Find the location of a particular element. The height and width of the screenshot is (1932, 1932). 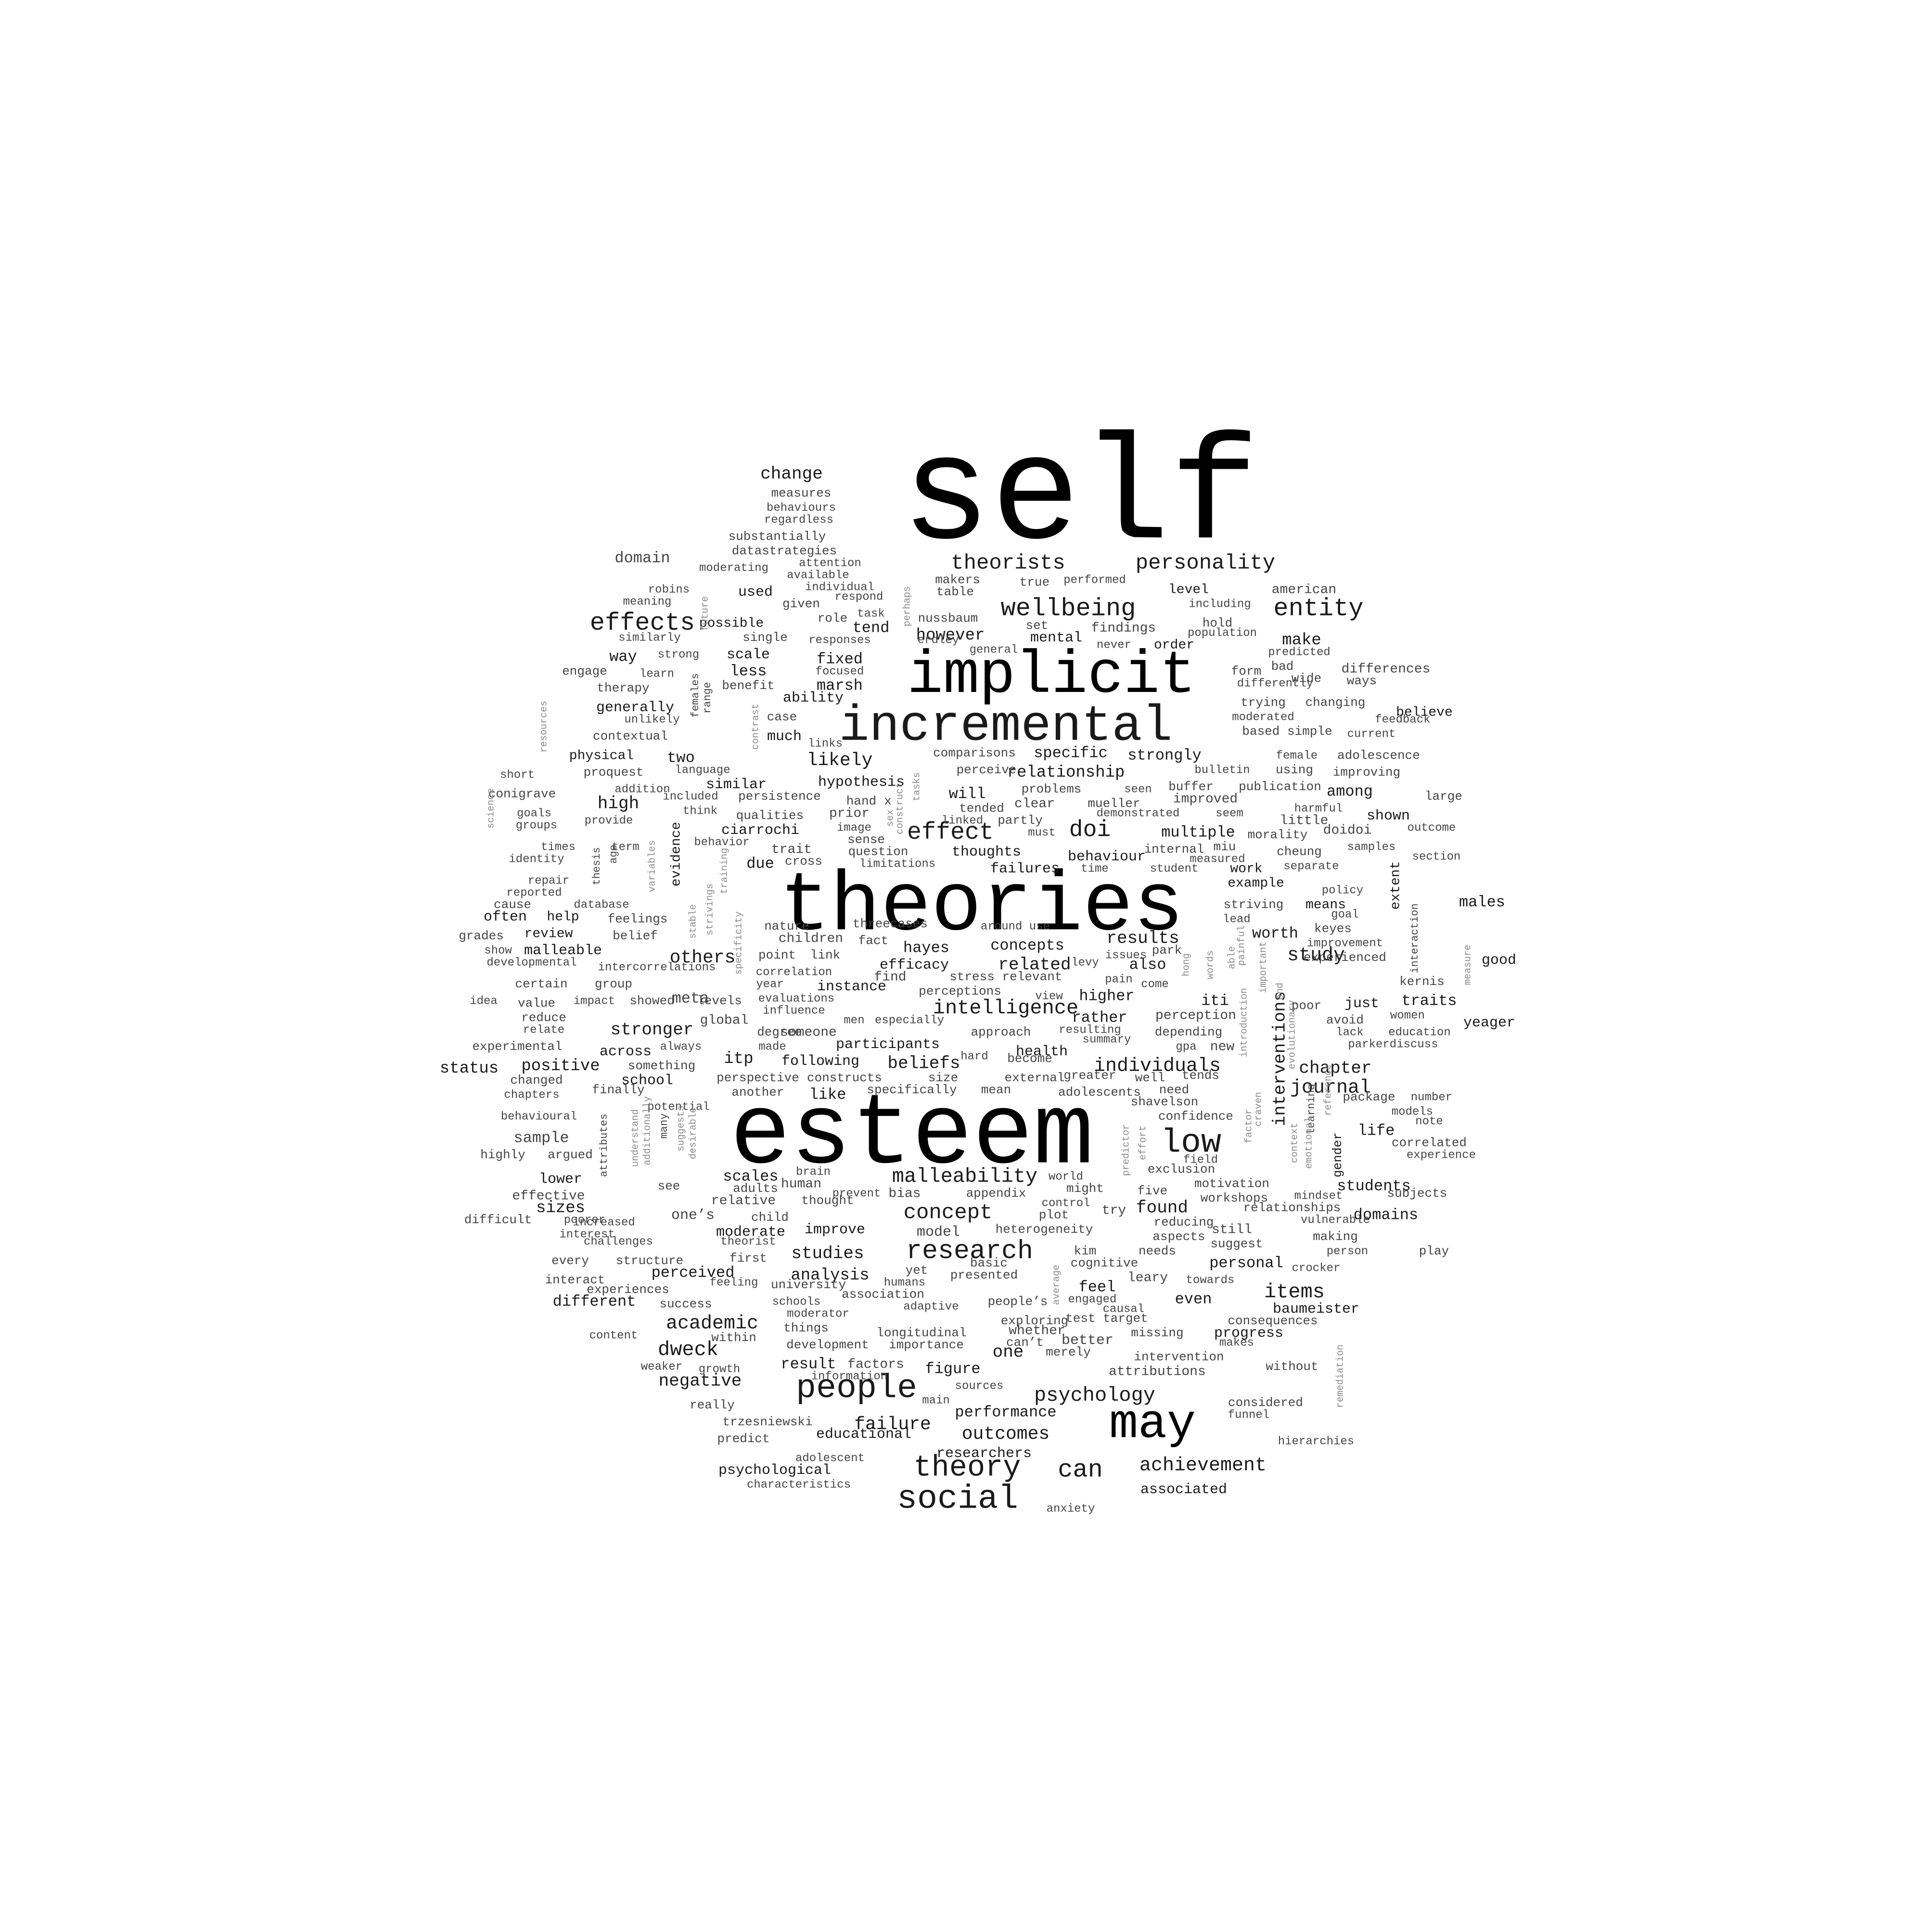

word-little: little is located at coordinates (1304, 820).